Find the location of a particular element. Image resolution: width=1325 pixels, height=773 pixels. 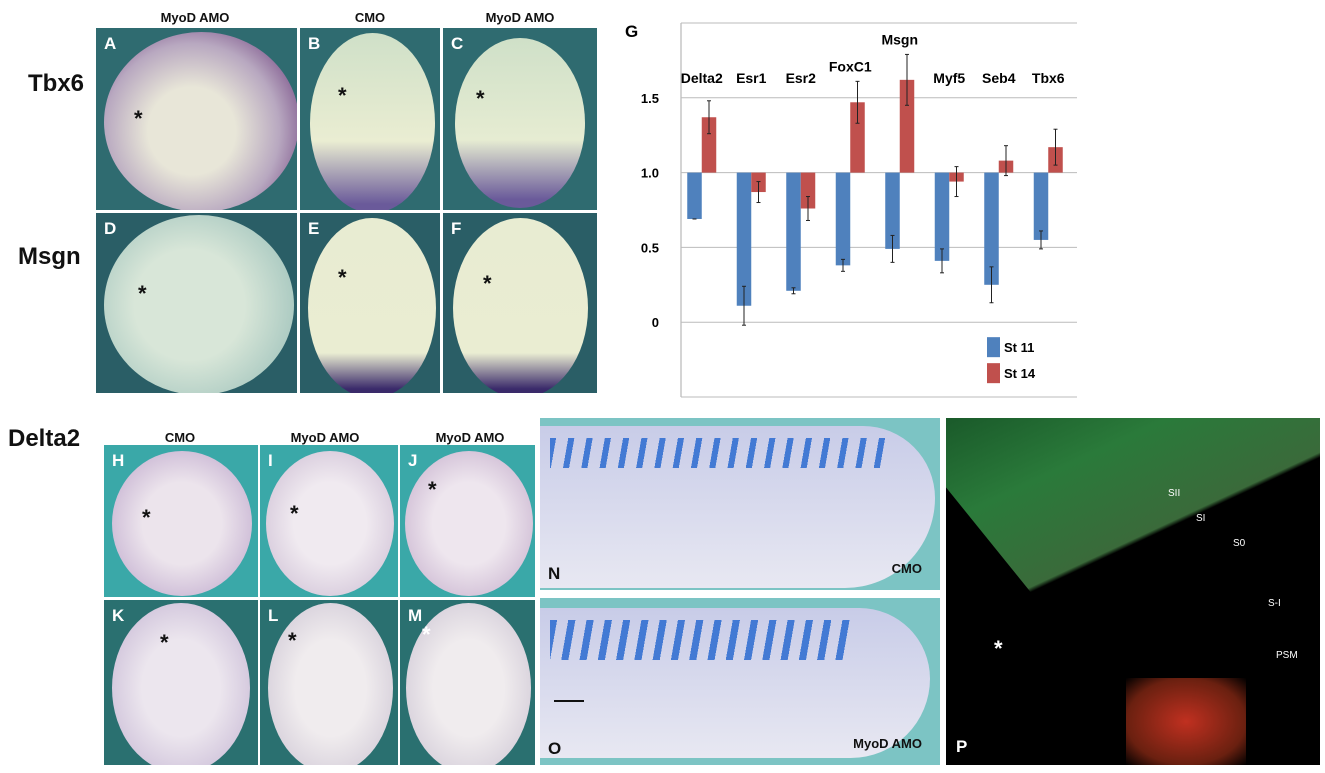

scale-bar is located at coordinates (569, 701).